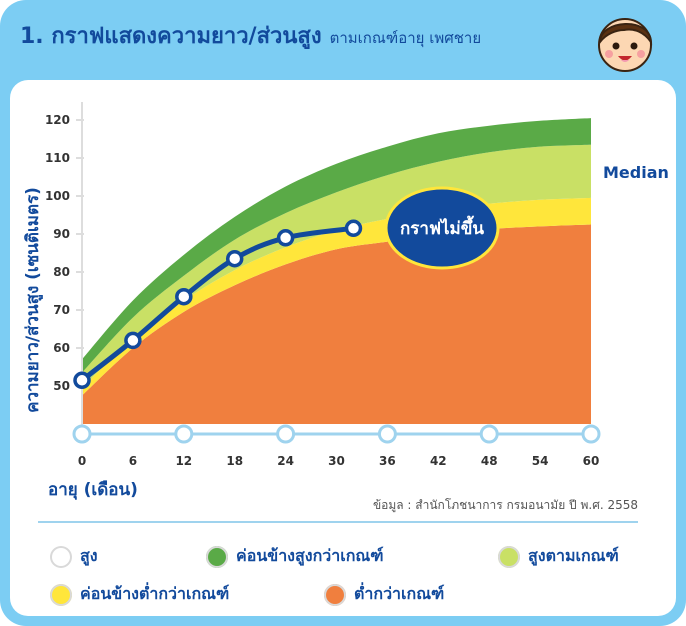  What do you see at coordinates (625, 45) in the screenshot?
I see `boy-face-icon` at bounding box center [625, 45].